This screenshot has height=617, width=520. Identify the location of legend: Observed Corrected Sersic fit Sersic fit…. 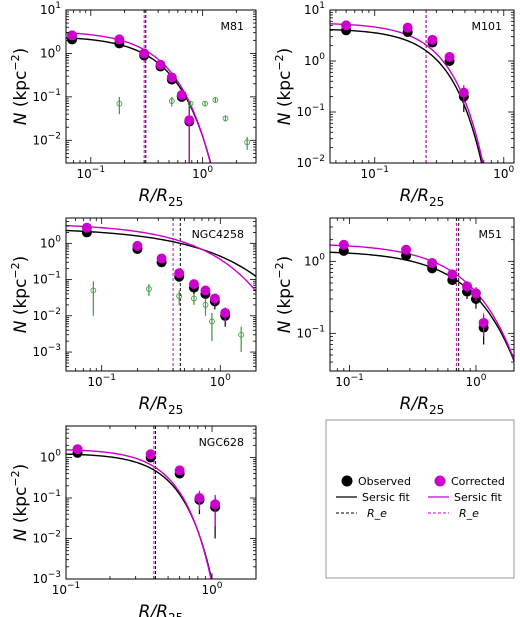
(420, 499).